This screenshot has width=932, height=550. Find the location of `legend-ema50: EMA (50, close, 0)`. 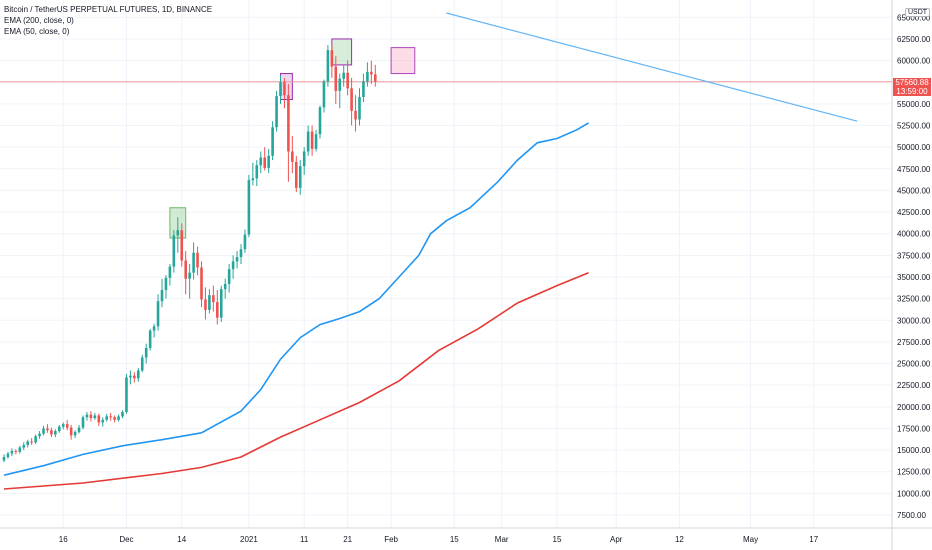

legend-ema50: EMA (50, close, 0) is located at coordinates (37, 31).